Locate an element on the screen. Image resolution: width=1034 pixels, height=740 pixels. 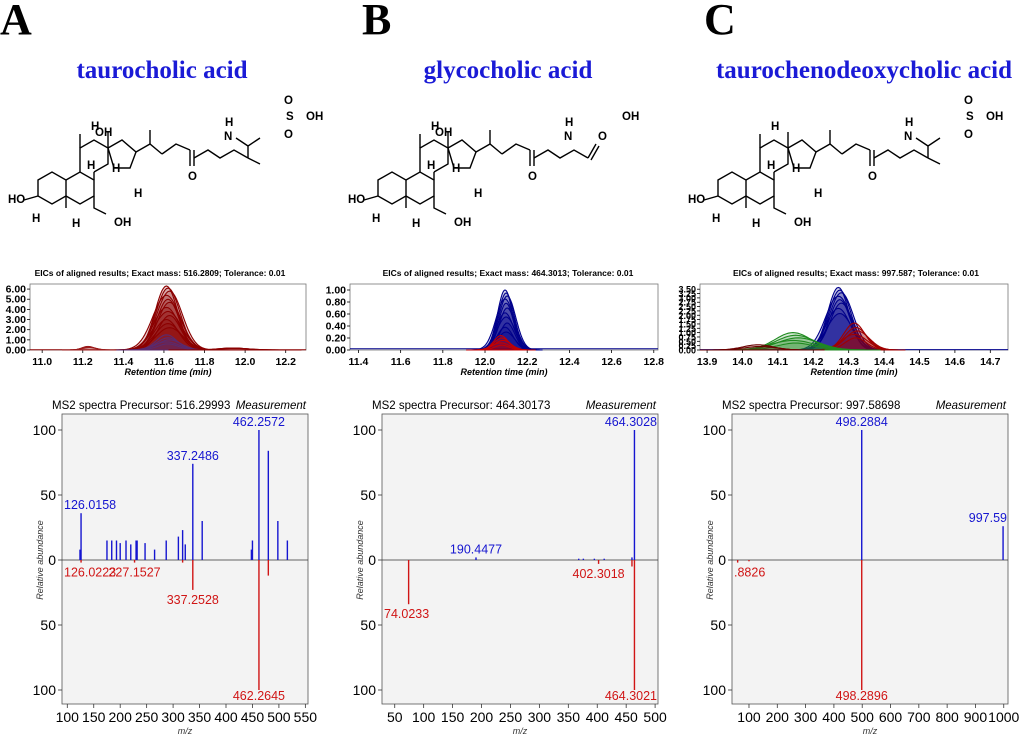
structure-a: OH H HO H H H H H OH H N O S O O OH is located at coordinates (165, 162).